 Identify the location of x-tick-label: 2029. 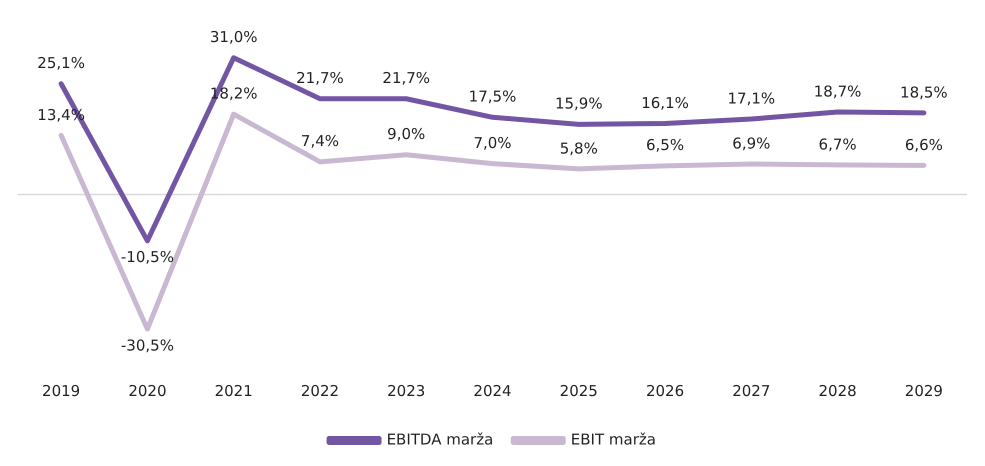
(923, 391).